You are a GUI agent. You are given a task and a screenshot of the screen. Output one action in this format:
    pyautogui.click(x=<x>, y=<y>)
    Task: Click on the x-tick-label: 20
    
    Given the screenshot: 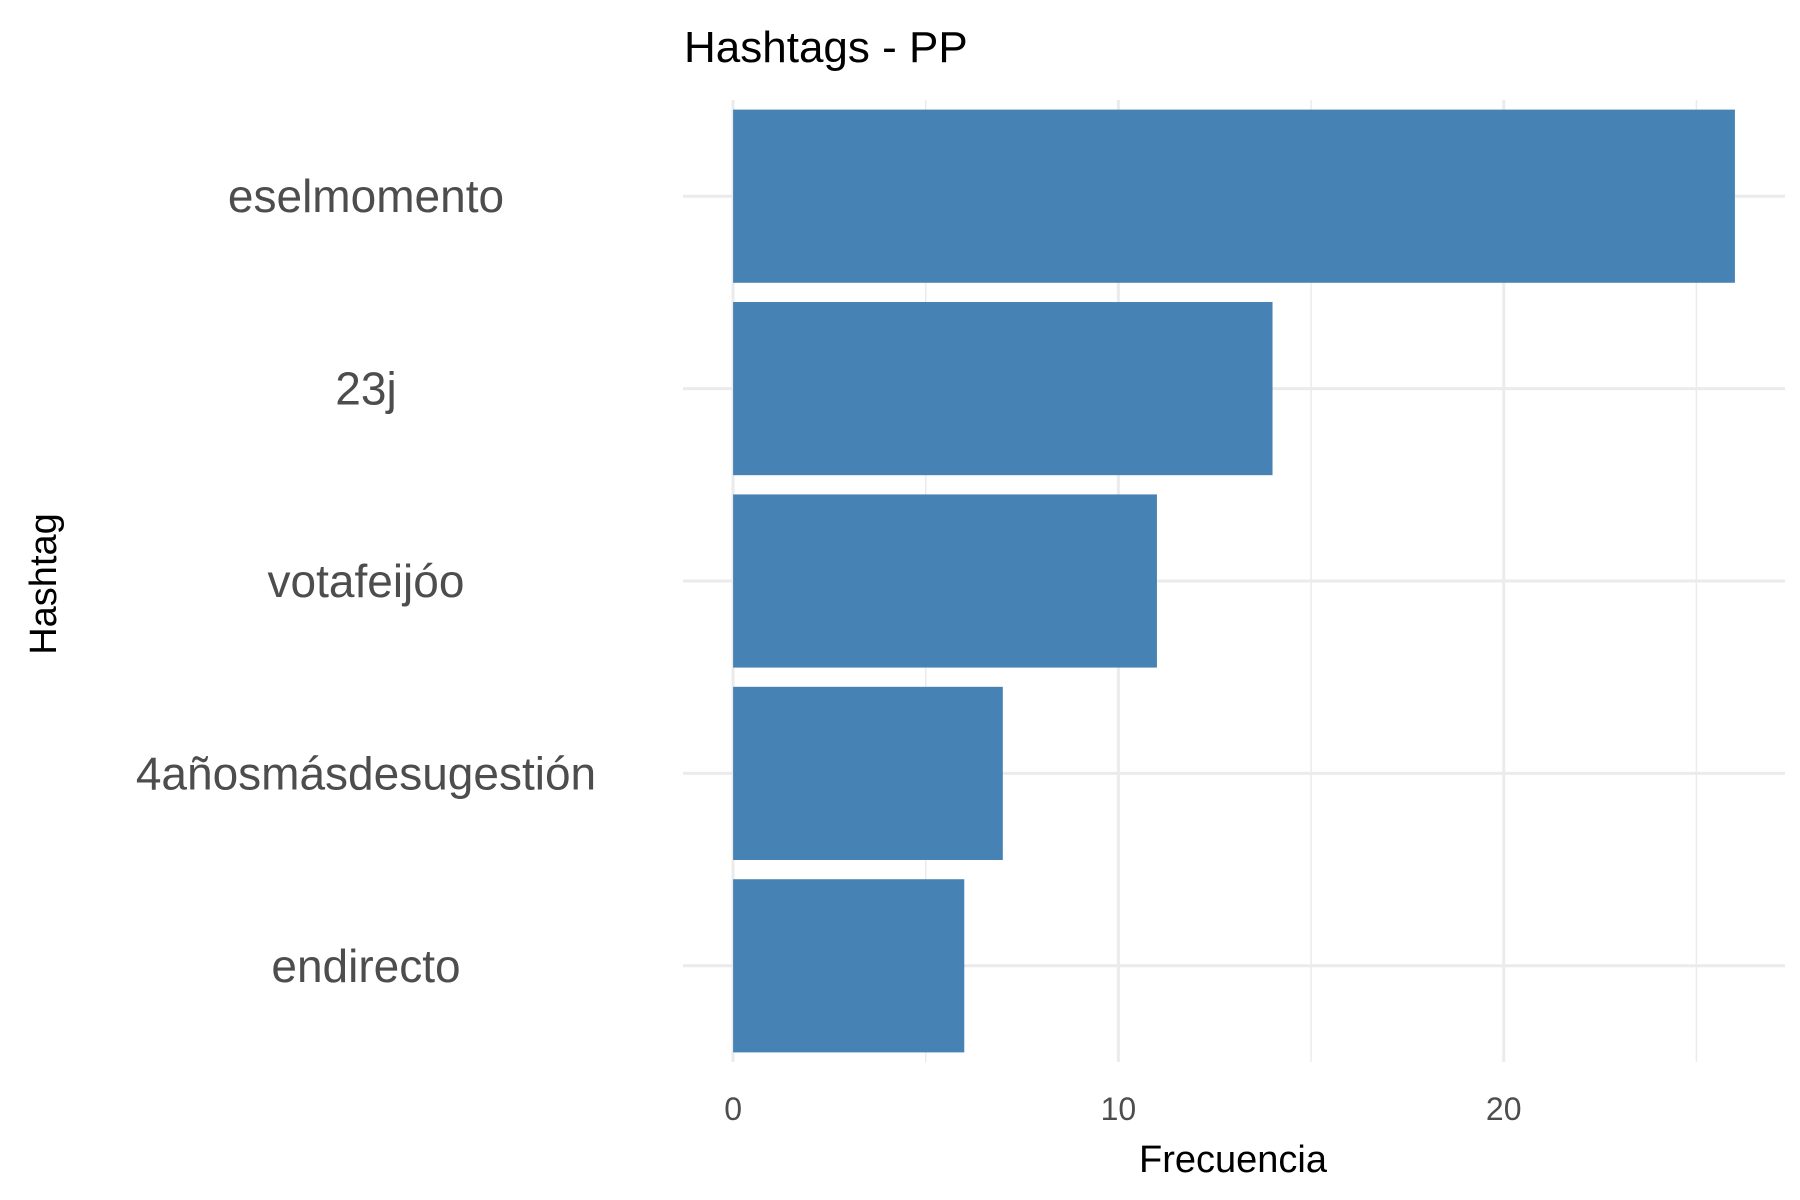 What is the action you would take?
    pyautogui.click(x=1504, y=1109)
    